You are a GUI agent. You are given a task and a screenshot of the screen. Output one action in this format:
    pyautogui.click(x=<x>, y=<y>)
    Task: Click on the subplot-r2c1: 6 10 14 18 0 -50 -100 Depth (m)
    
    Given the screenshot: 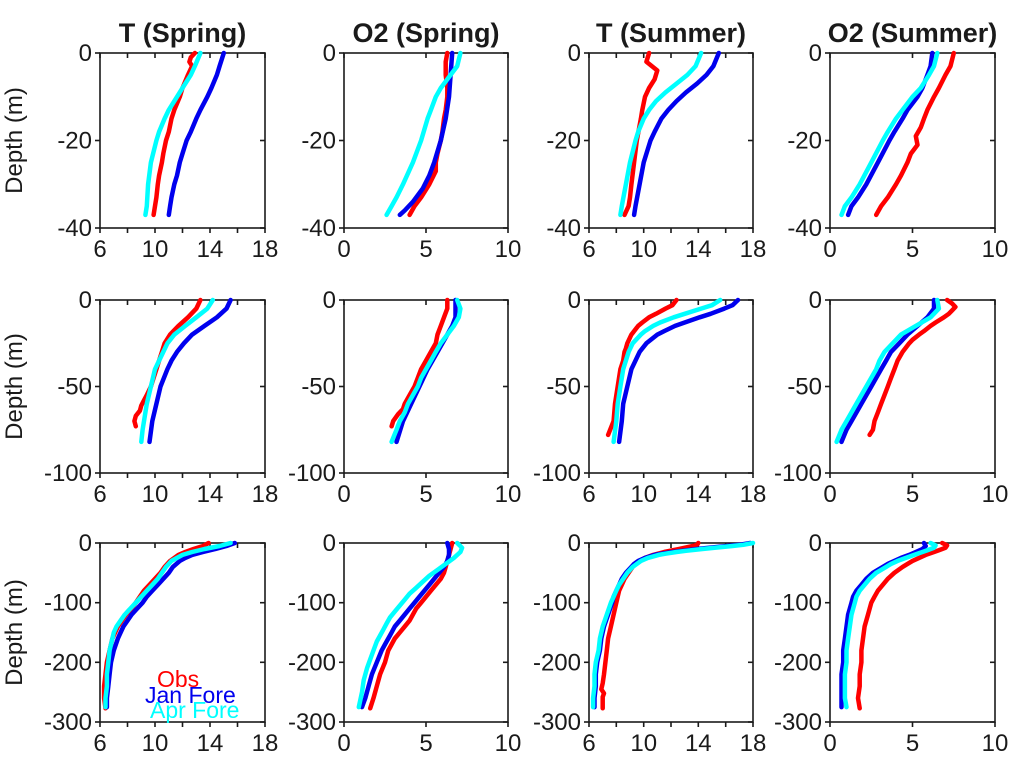 What is the action you would take?
    pyautogui.click(x=139, y=397)
    